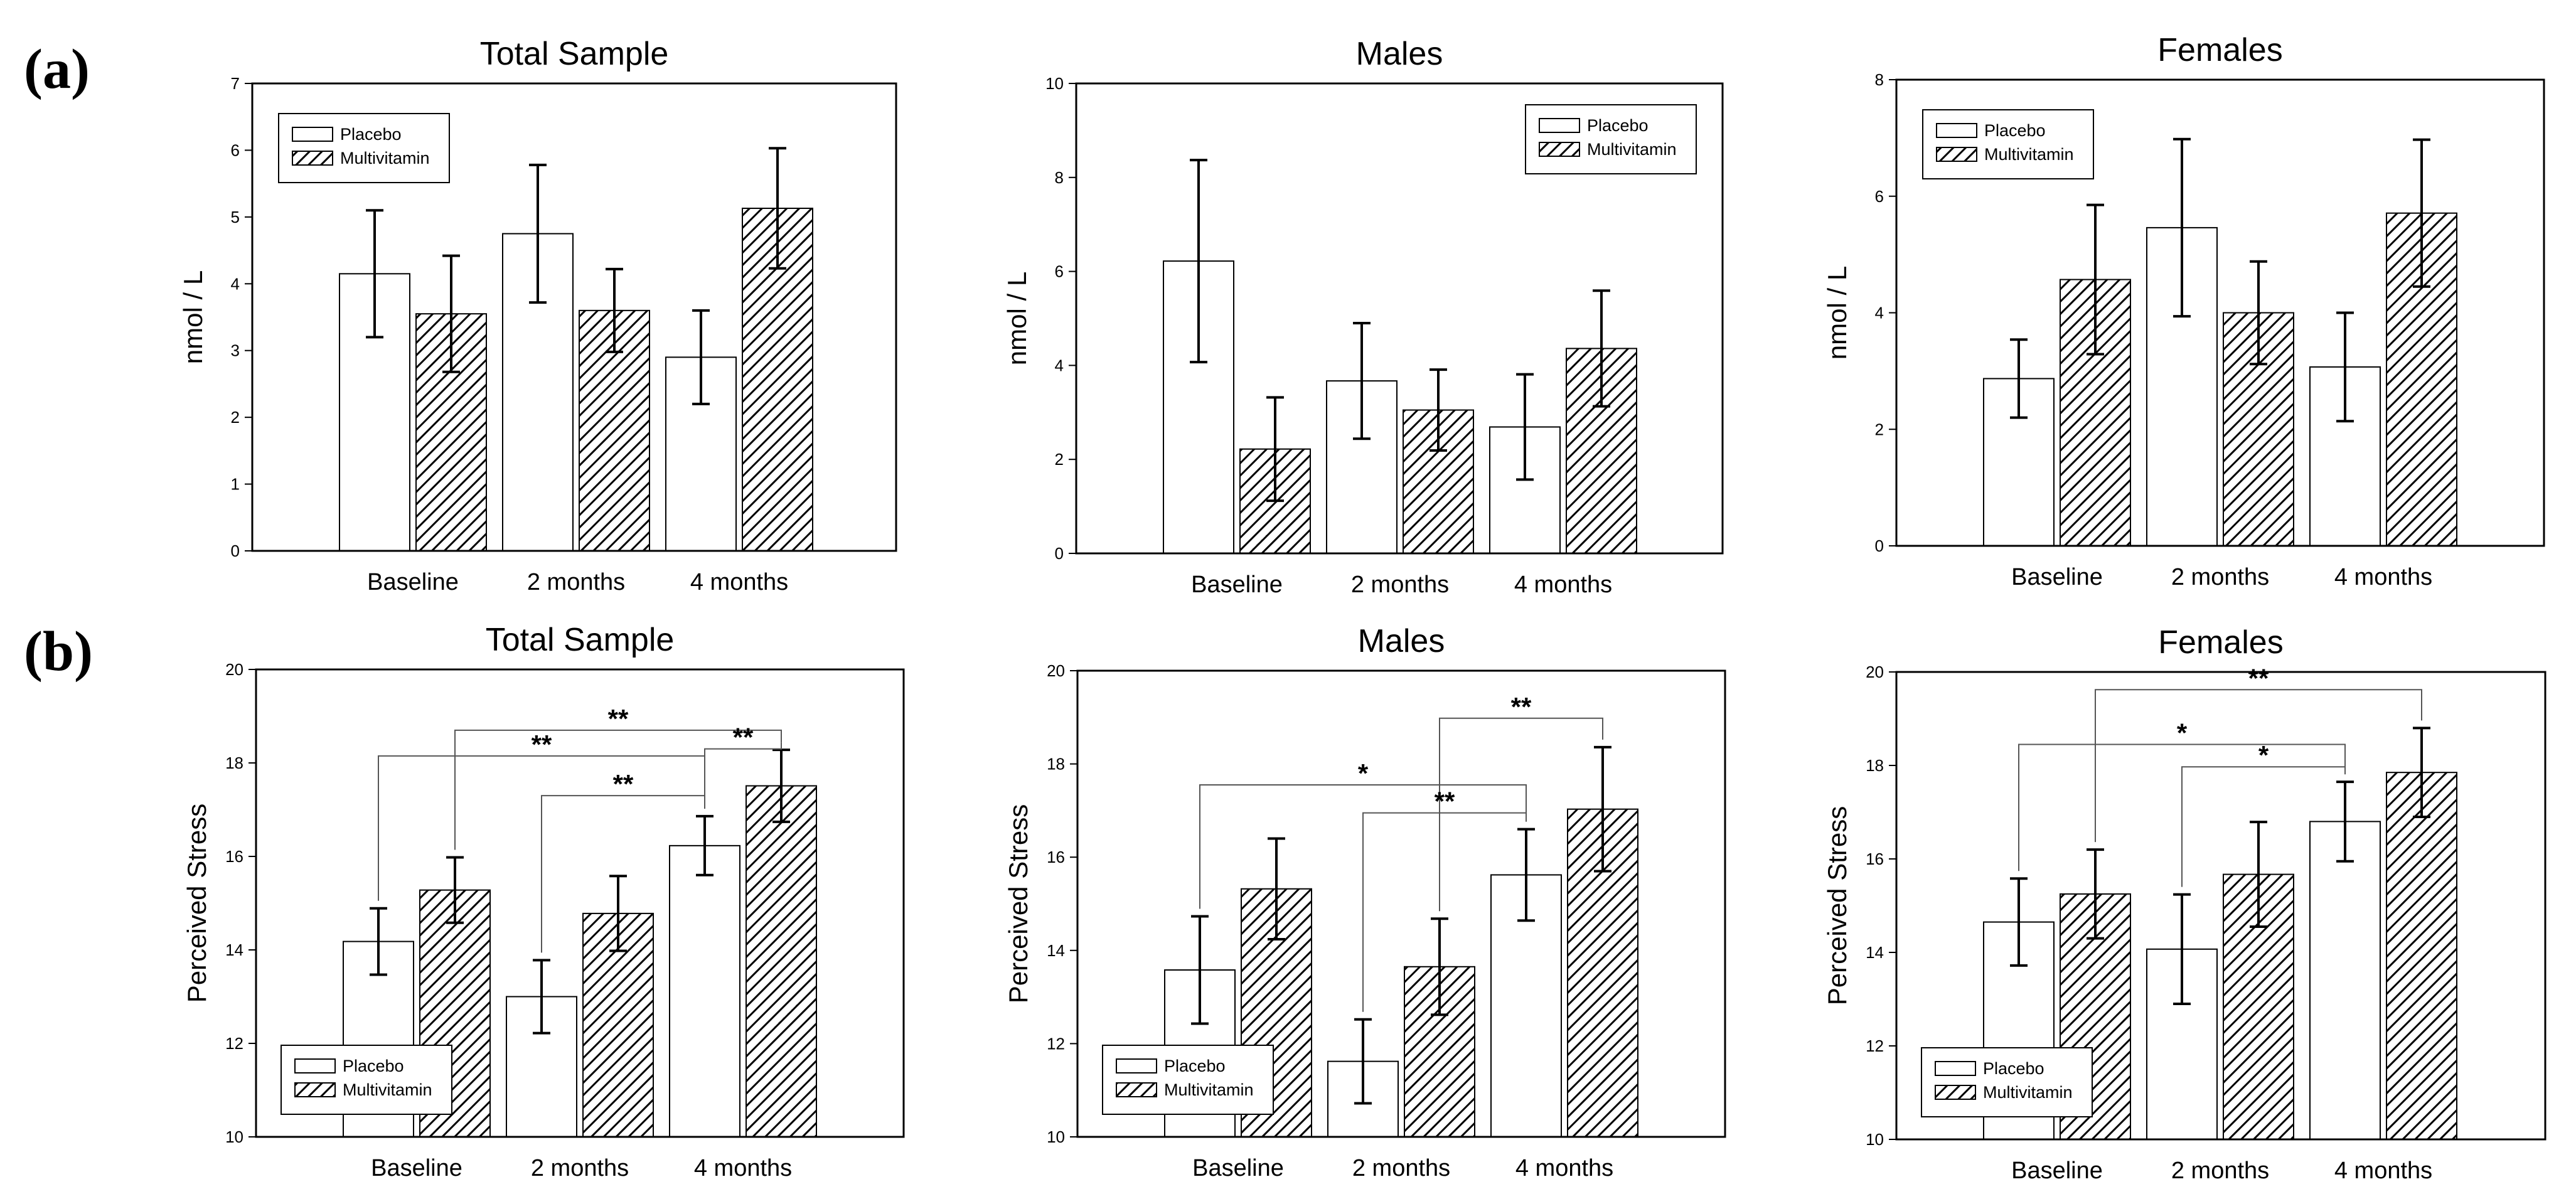 Image resolution: width=2576 pixels, height=1204 pixels. Describe the element at coordinates (1875, 765) in the screenshot. I see `y-tick-label: 18` at that location.